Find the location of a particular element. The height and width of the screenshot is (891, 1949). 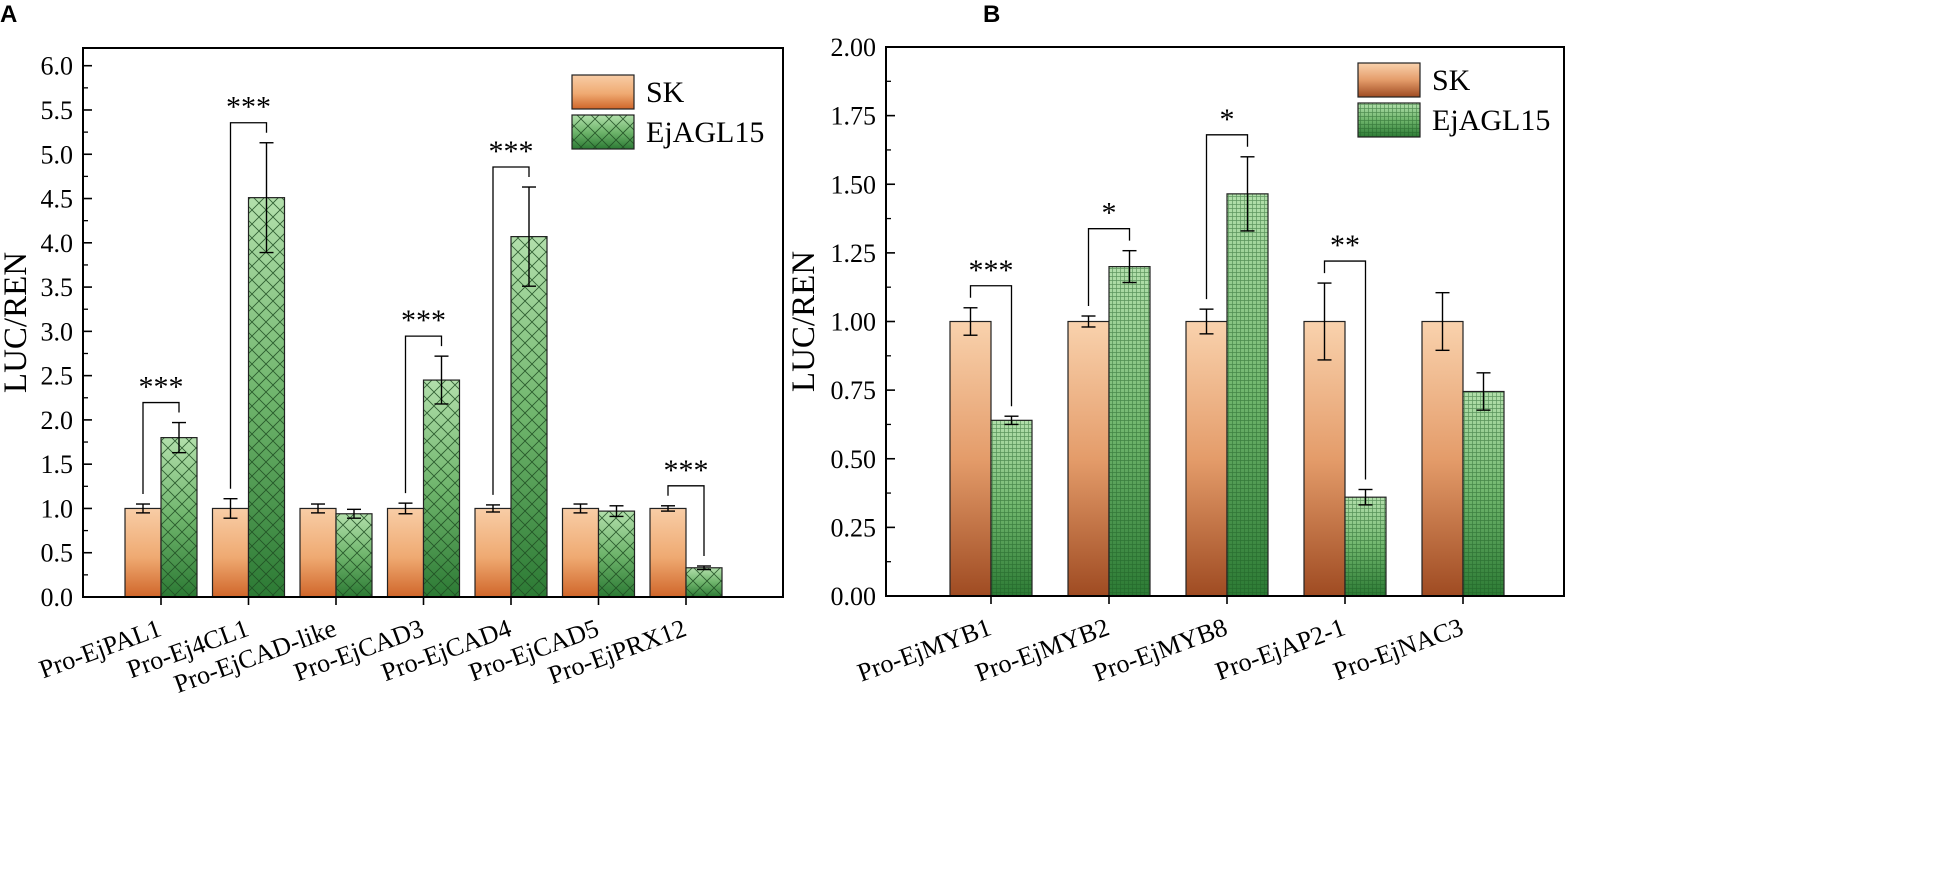

y-tick-label: 1.0 is located at coordinates (57, 508).